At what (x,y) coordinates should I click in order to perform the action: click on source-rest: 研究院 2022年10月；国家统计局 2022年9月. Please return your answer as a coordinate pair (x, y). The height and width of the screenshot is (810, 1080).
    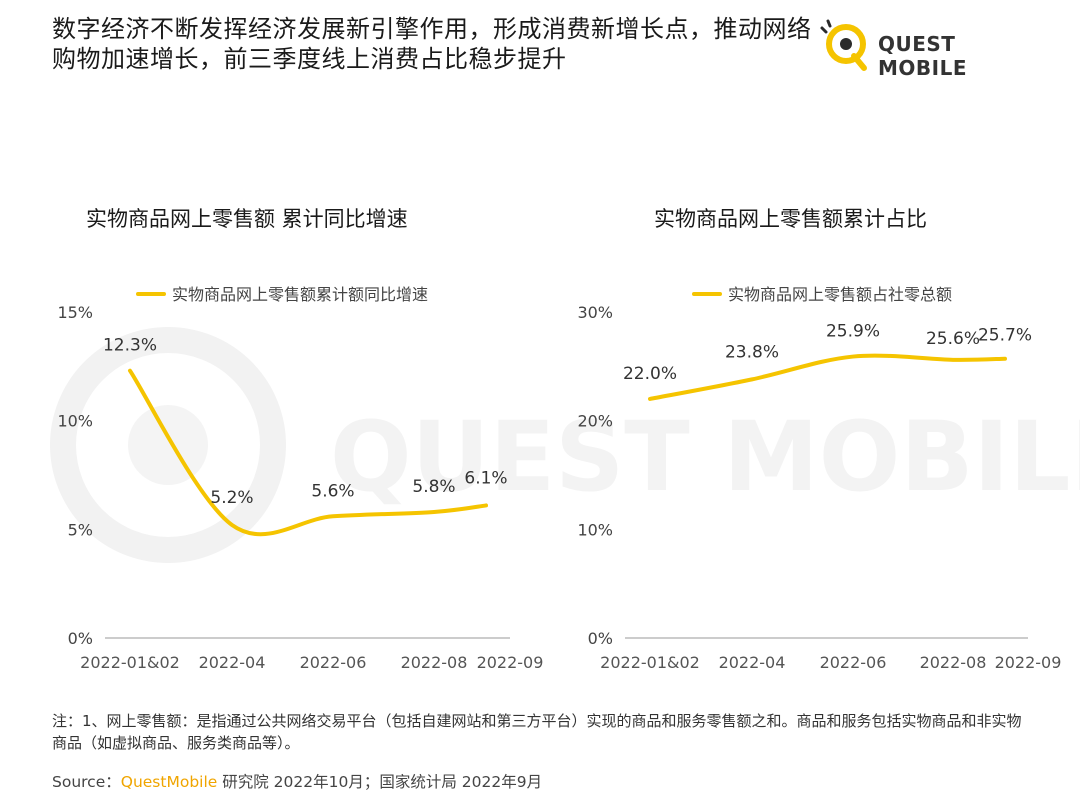
    Looking at the image, I should click on (380, 782).